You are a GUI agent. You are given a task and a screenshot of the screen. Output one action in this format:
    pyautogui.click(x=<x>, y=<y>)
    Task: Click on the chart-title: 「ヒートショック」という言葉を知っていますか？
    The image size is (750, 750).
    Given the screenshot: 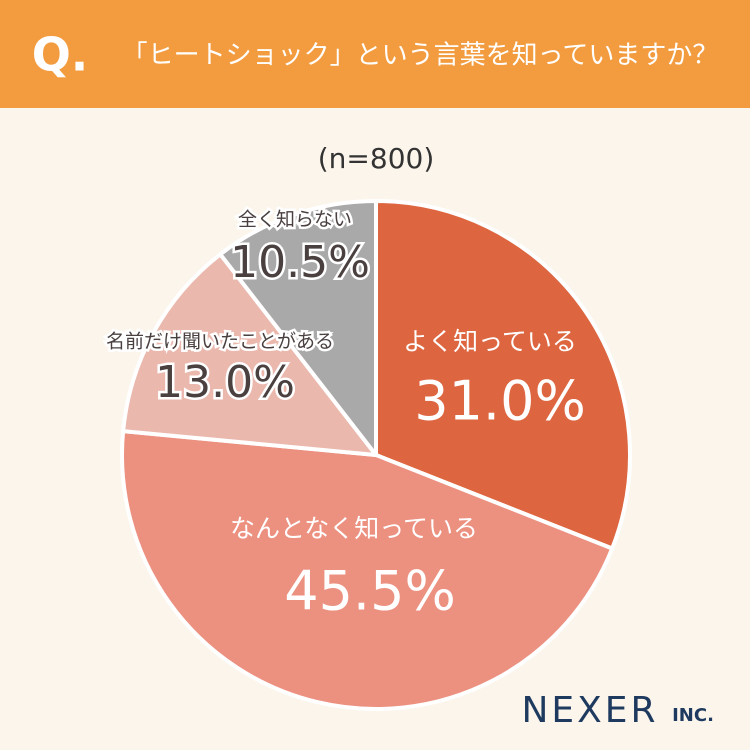 What is the action you would take?
    pyautogui.click(x=420, y=56)
    